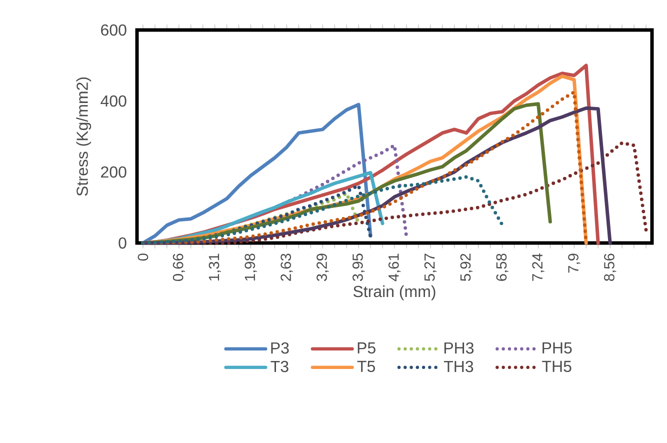 Image resolution: width=667 pixels, height=443 pixels. What do you see at coordinates (279, 366) in the screenshot?
I see `legend-label: T3` at bounding box center [279, 366].